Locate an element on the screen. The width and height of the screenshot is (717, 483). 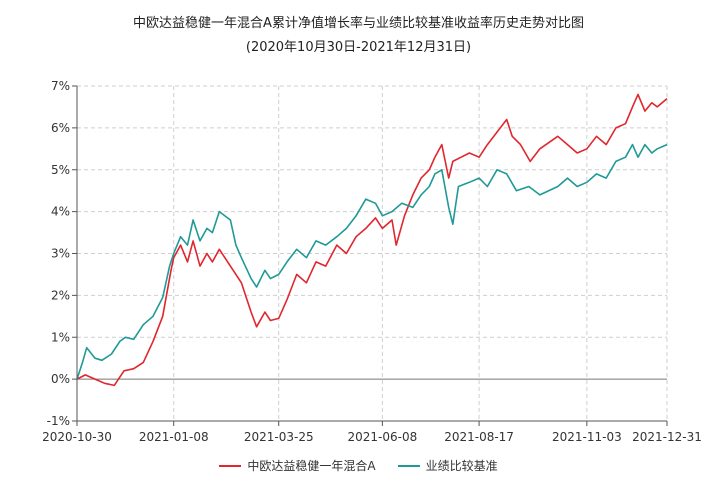
y-tick-label: 0% is located at coordinates (60, 379).